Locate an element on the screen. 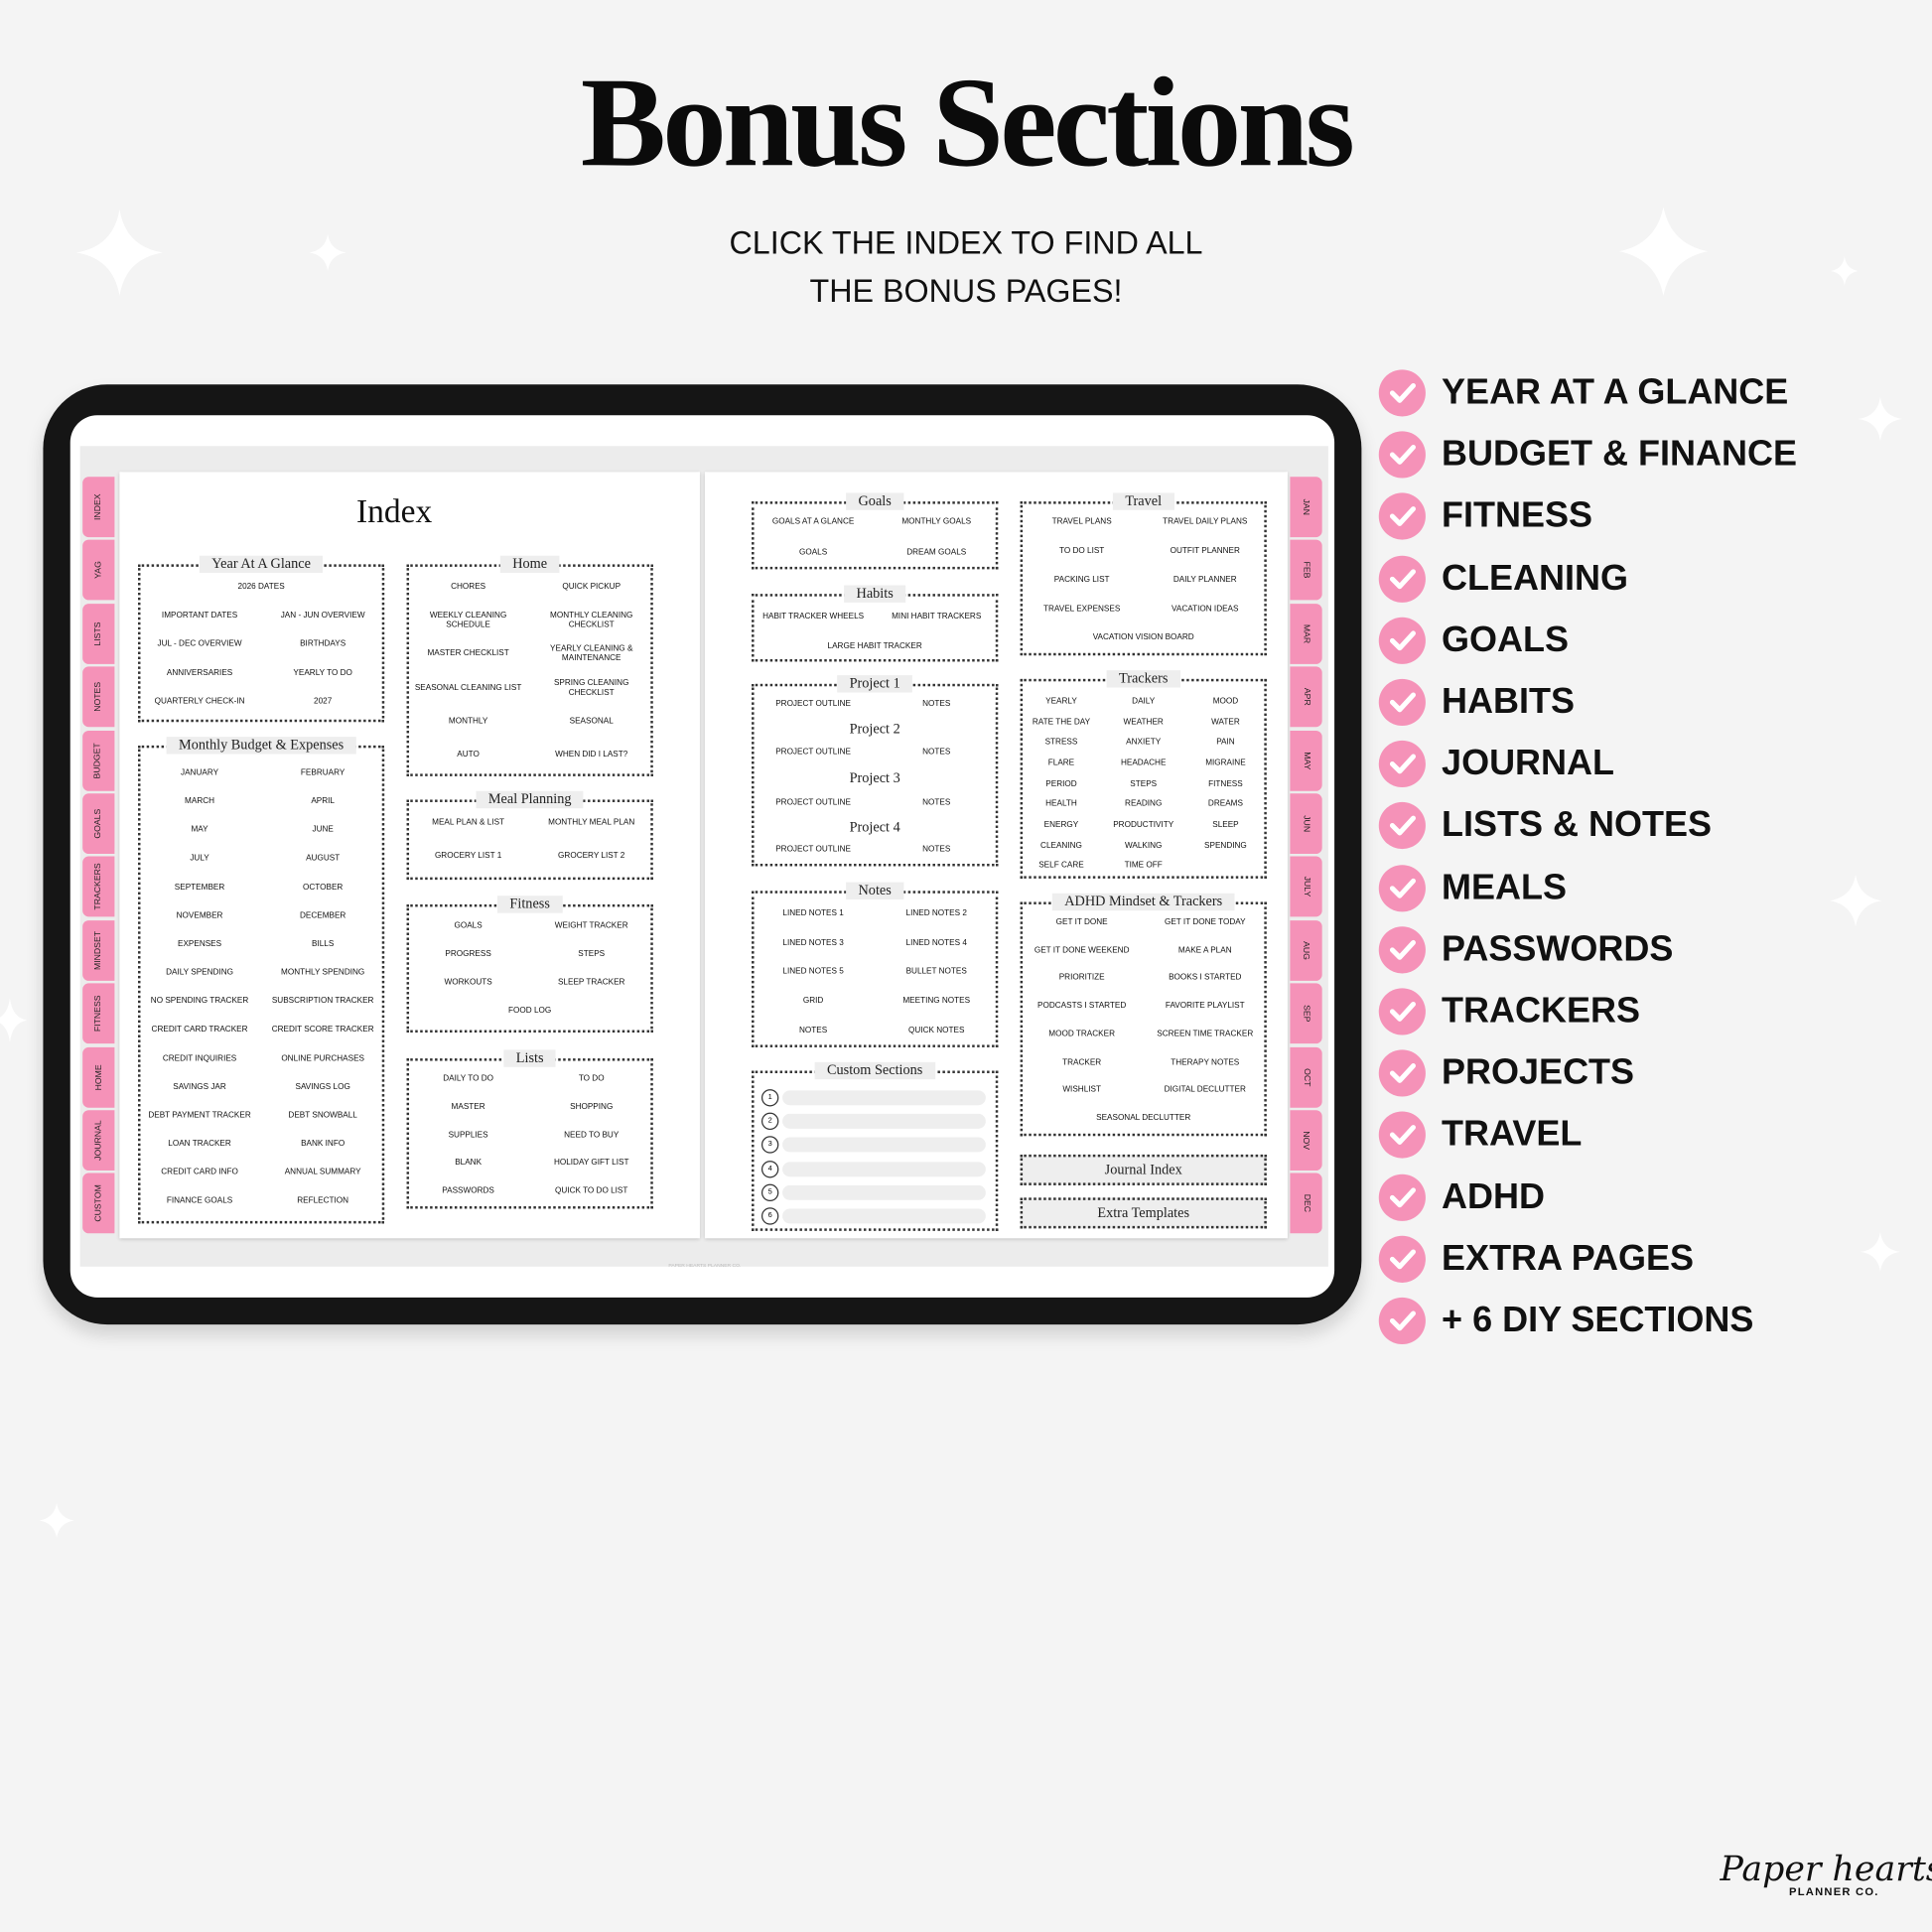 The width and height of the screenshot is (1932, 1932). section-item: EXPENSES is located at coordinates (200, 944).